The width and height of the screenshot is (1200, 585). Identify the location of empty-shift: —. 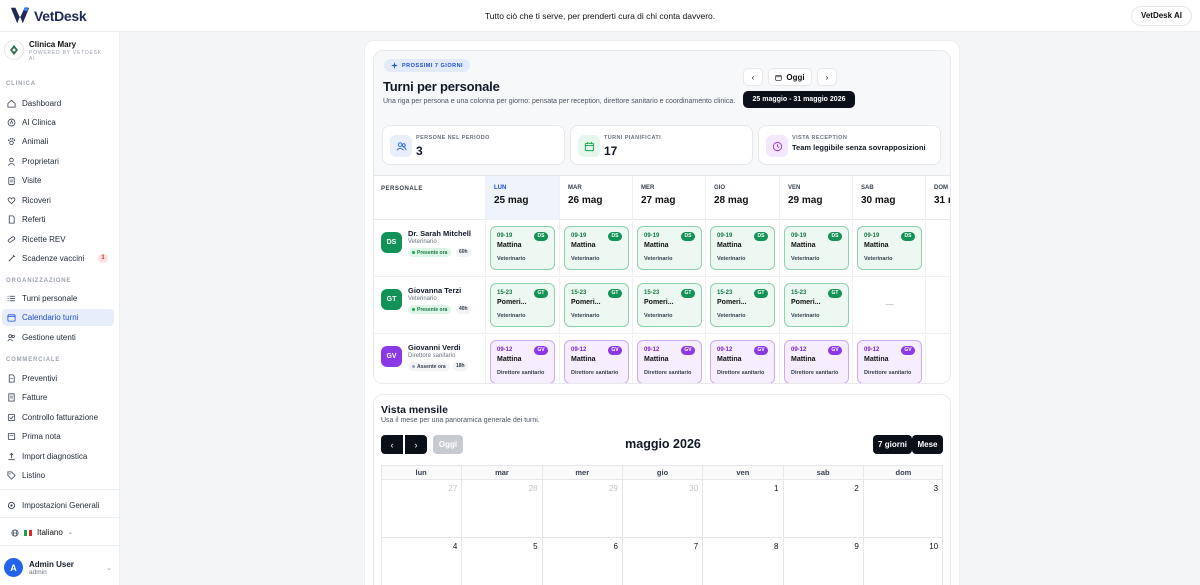
(889, 304).